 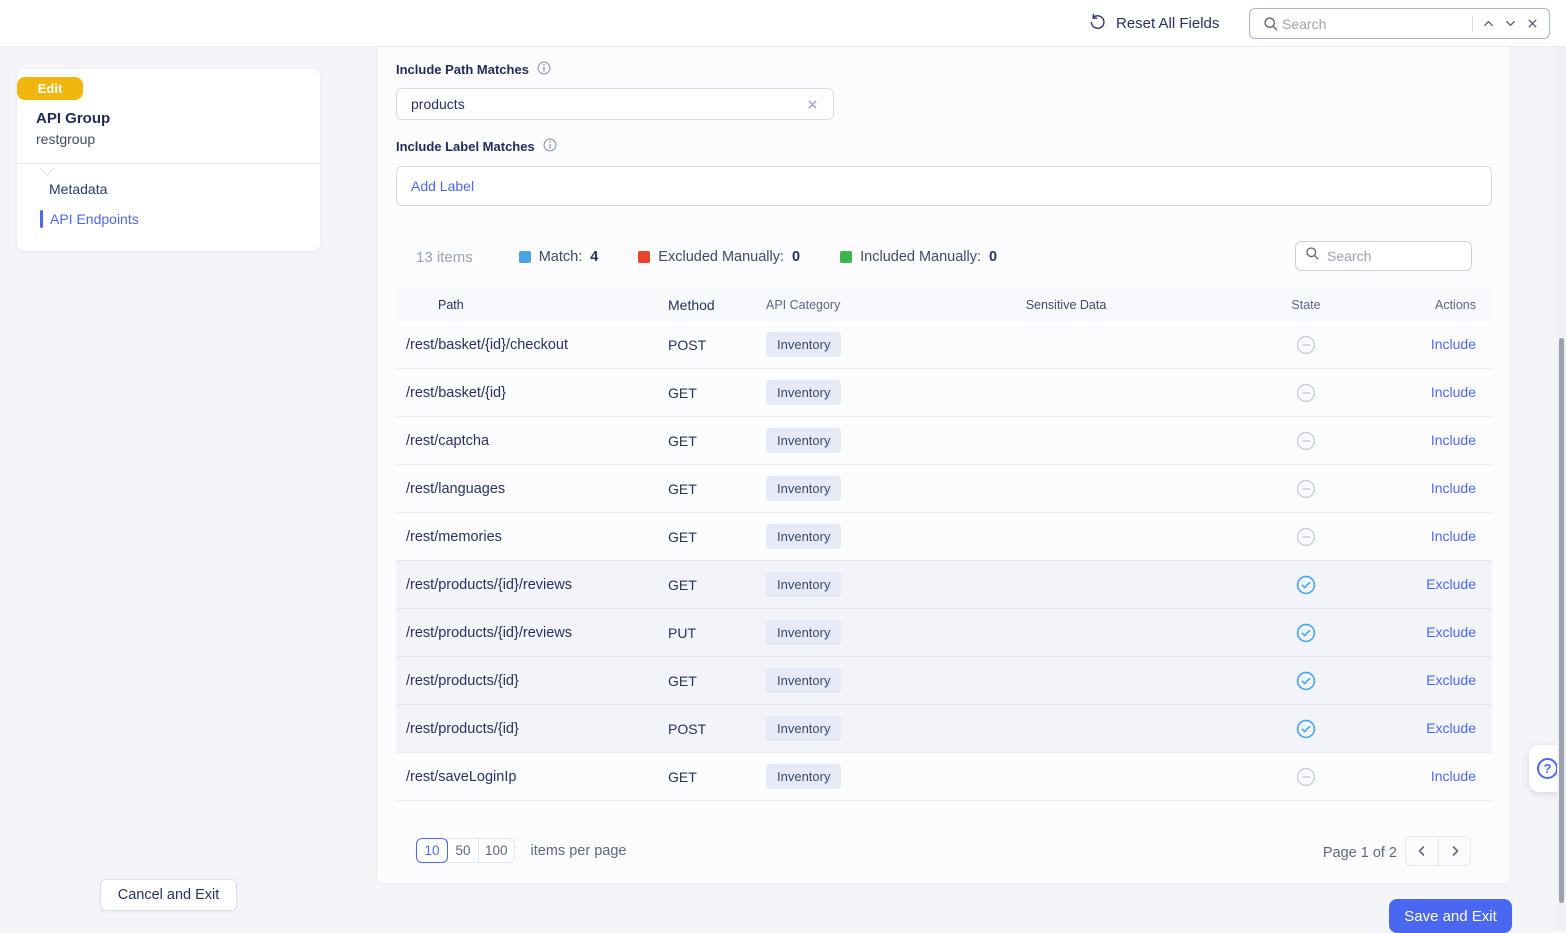 What do you see at coordinates (451, 304) in the screenshot?
I see `column-header-path: Path` at bounding box center [451, 304].